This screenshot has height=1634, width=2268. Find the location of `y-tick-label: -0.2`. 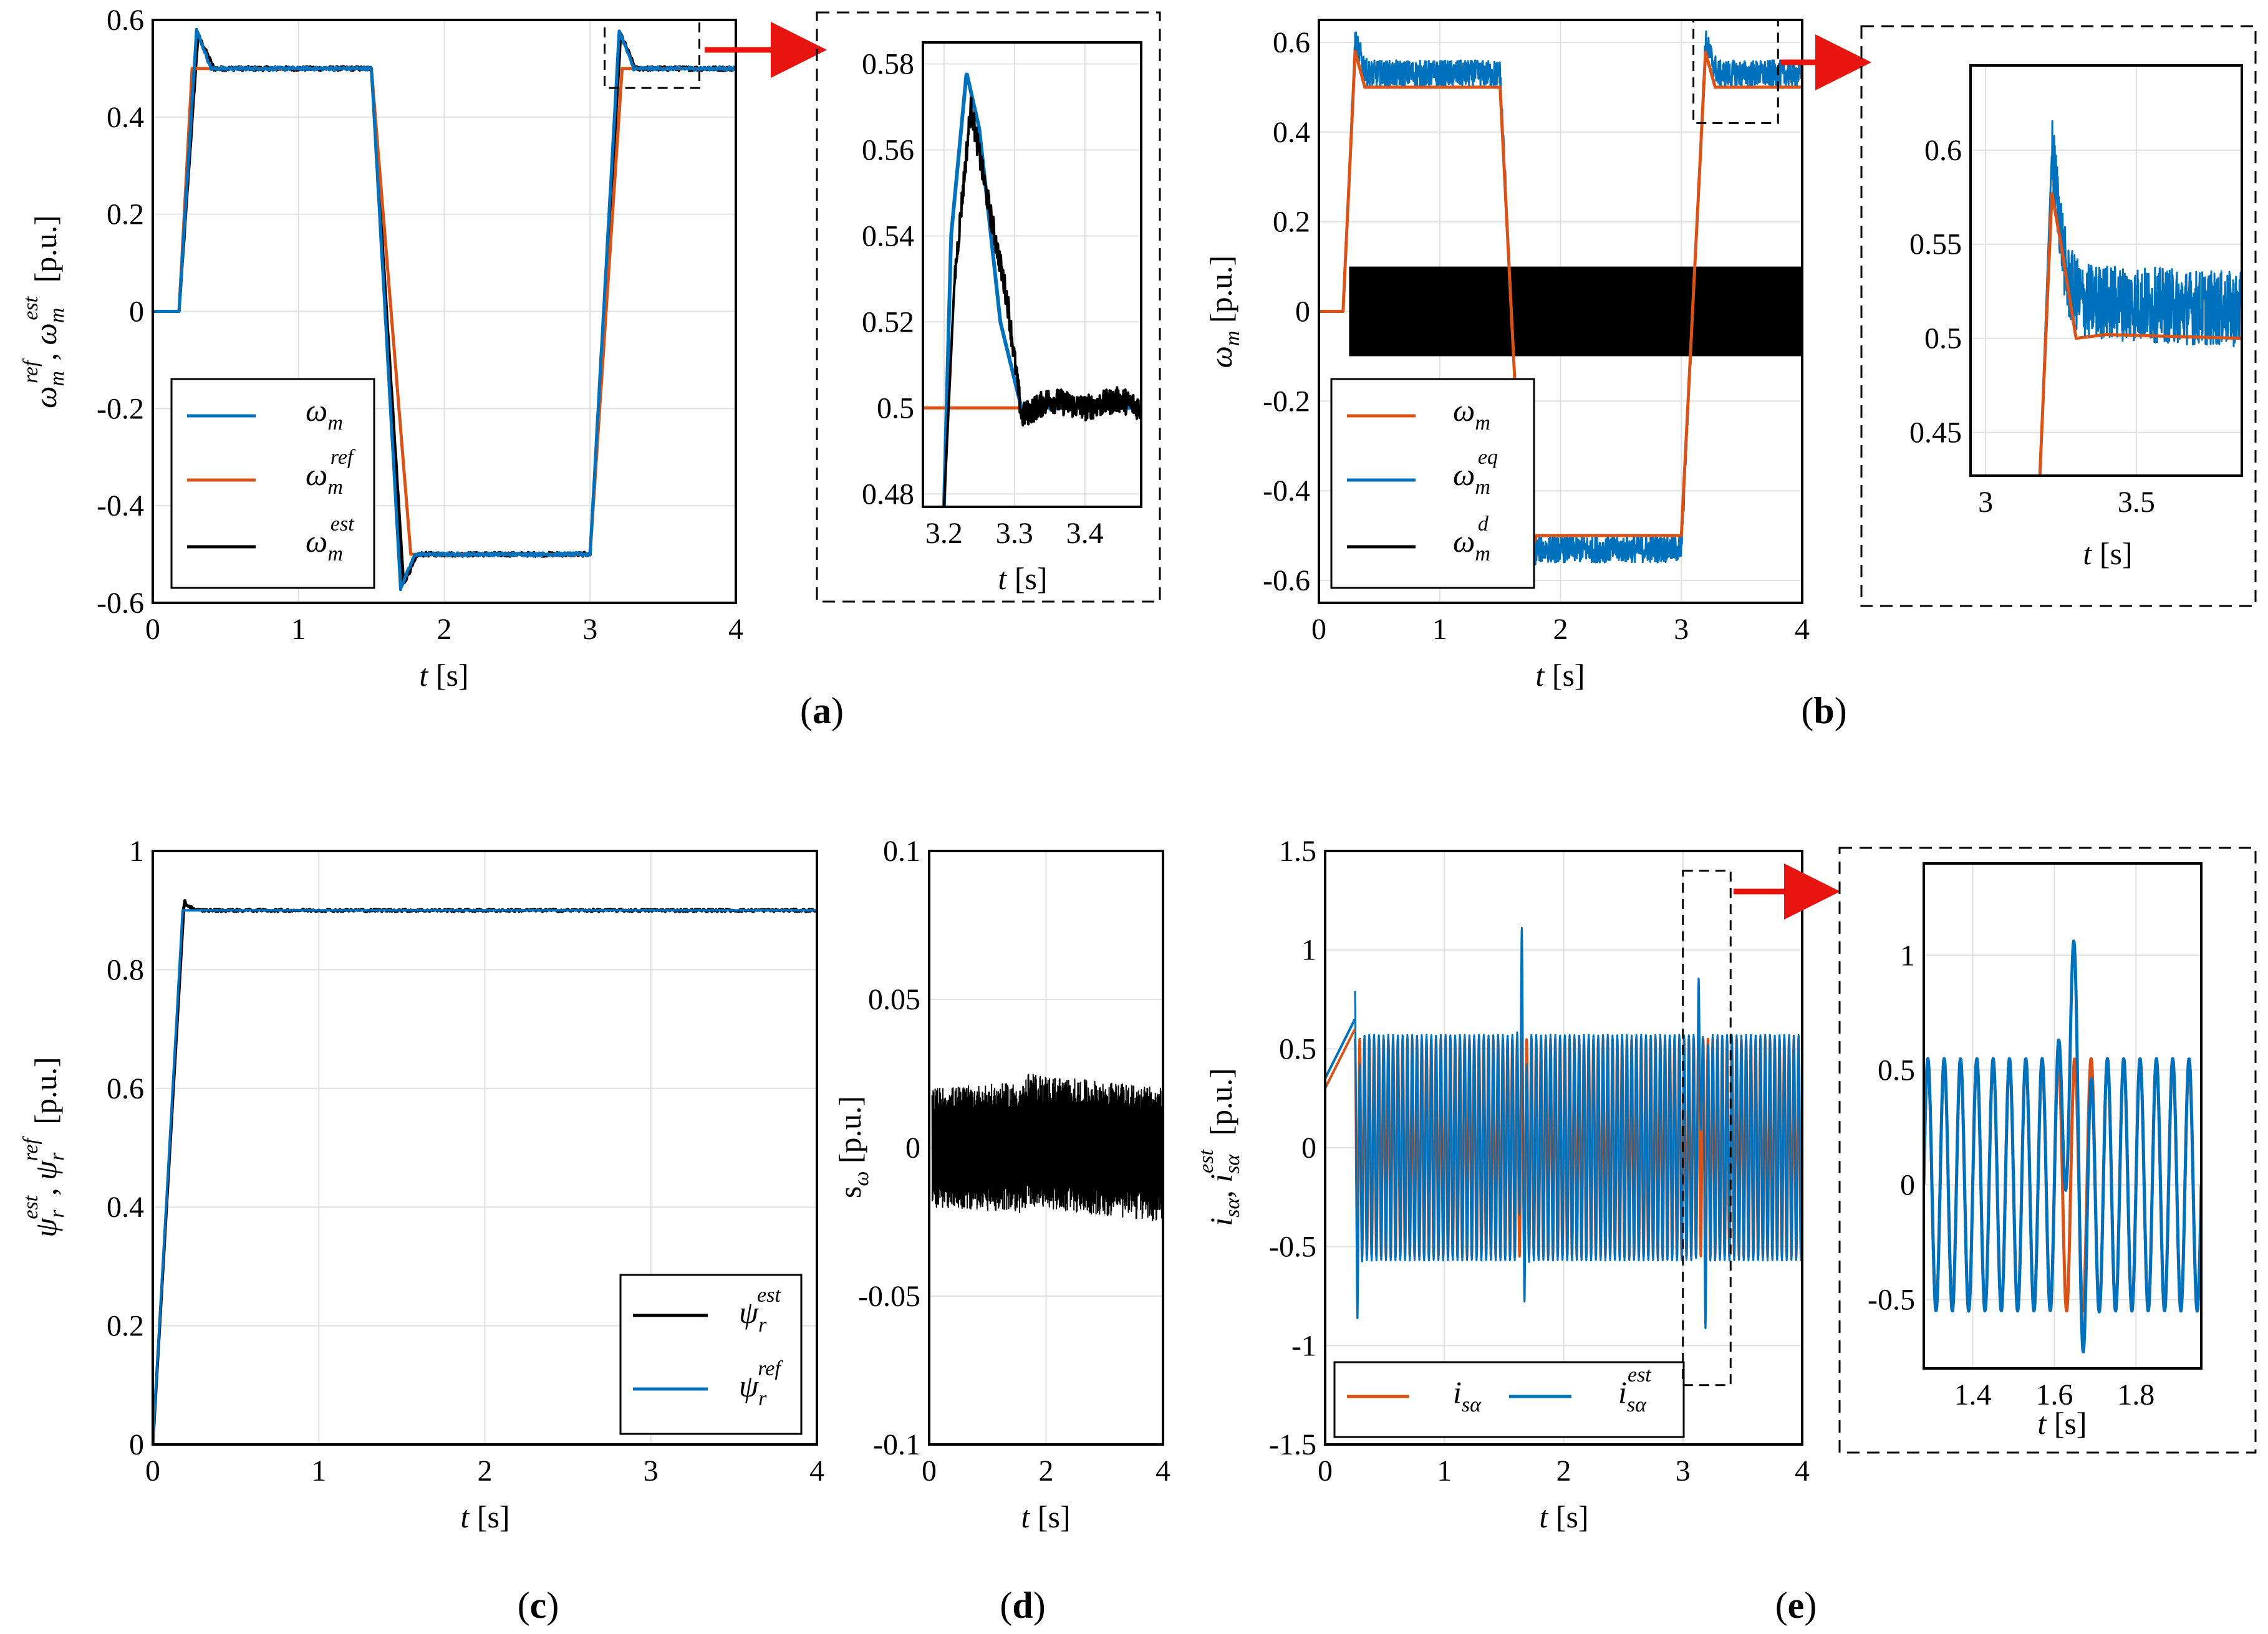

y-tick-label: -0.2 is located at coordinates (1286, 402).